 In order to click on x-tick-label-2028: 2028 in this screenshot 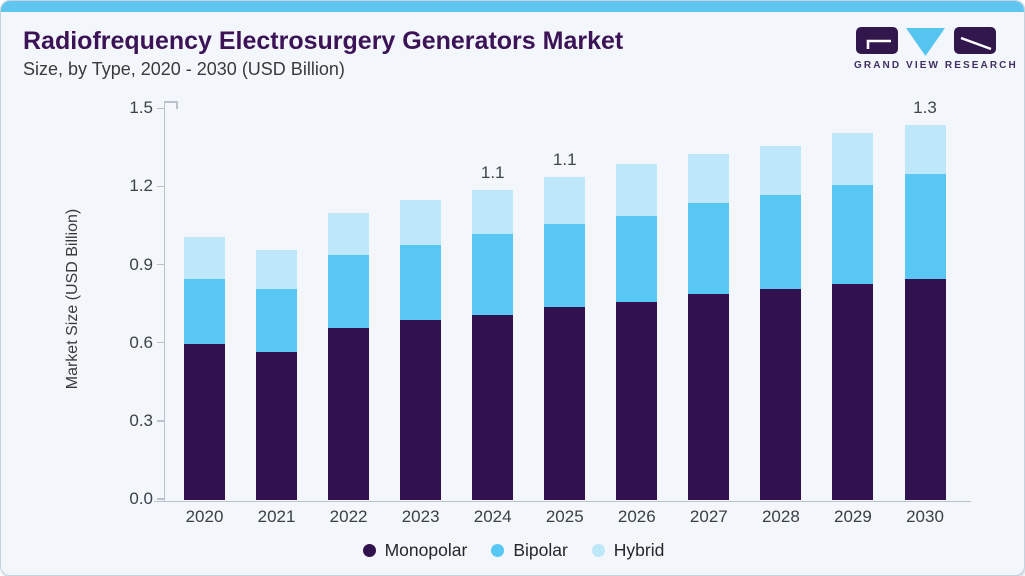, I will do `click(780, 516)`.